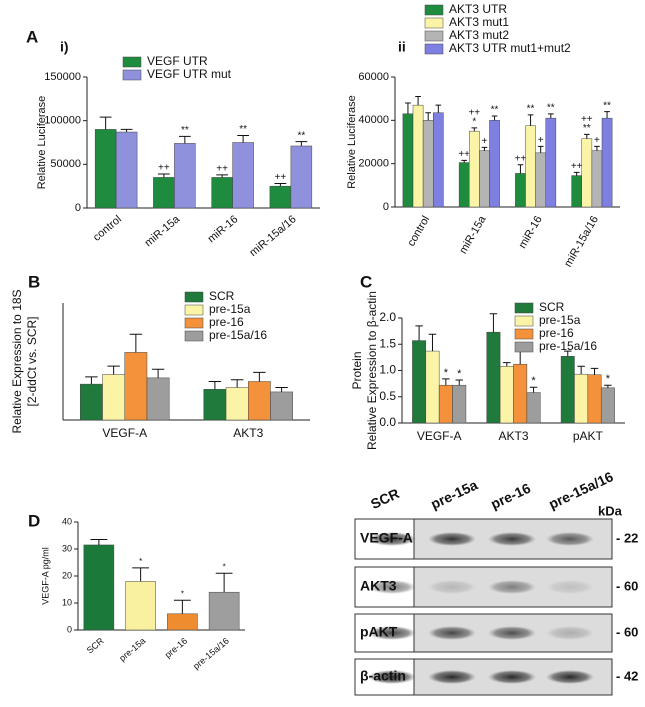  What do you see at coordinates (67, 602) in the screenshot?
I see `y-tick-label: 10` at bounding box center [67, 602].